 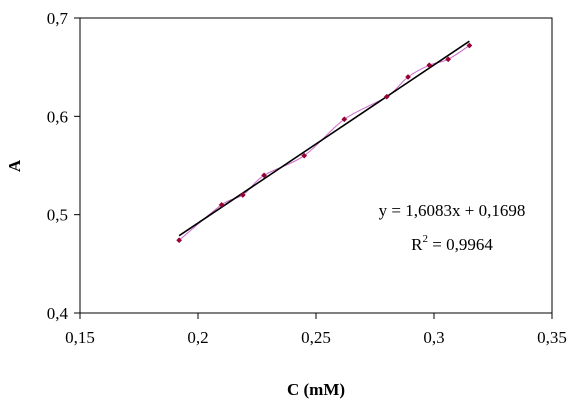 I want to click on r-squared-value: = 0,9964, so click(x=460, y=244).